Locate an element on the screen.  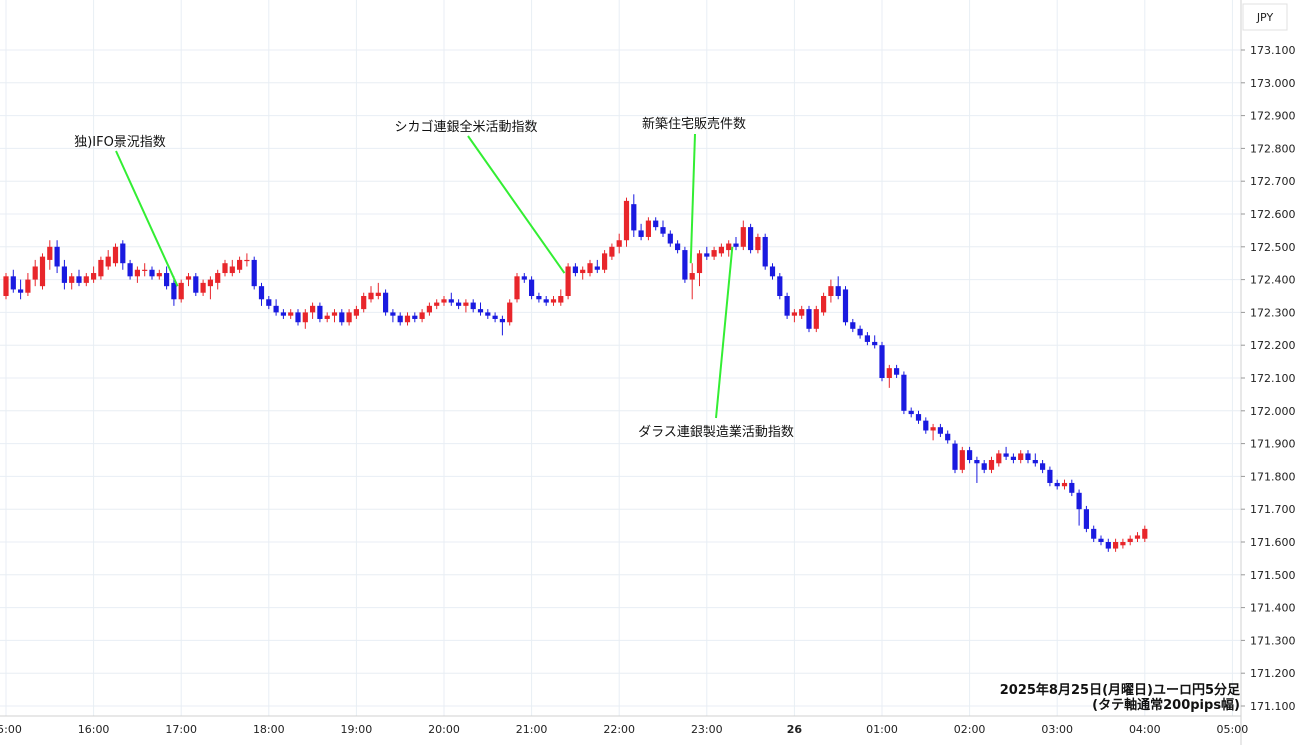
annotation-label: 新築住宅販売件数 is located at coordinates (694, 124).